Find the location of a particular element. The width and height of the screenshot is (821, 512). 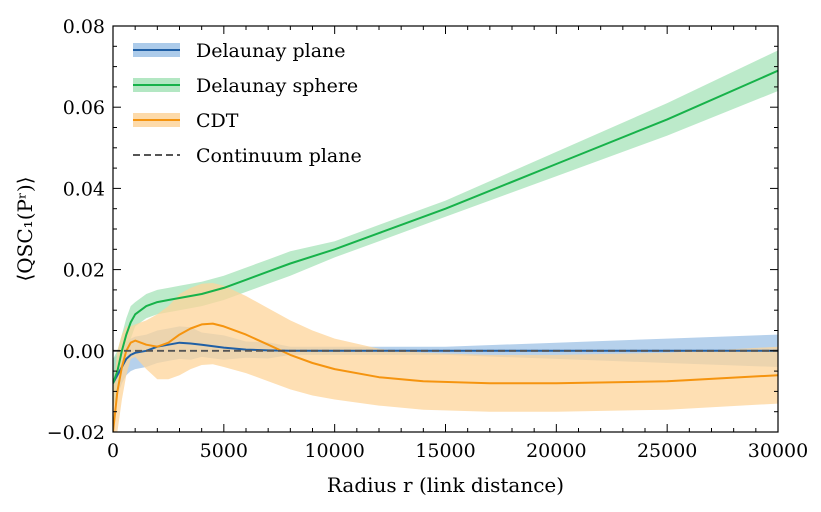

legend-entry-delaunay-sphere: Delaunay sphere is located at coordinates (277, 86).